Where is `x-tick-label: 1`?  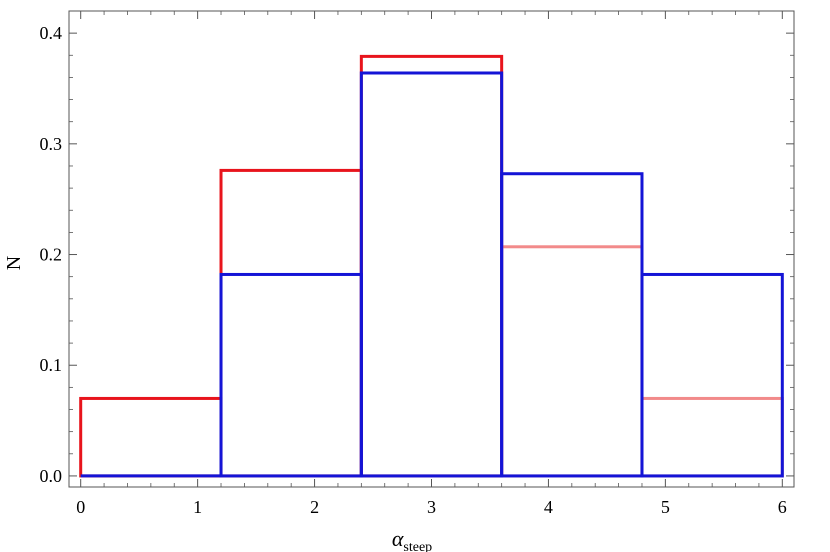
x-tick-label: 1 is located at coordinates (197, 507).